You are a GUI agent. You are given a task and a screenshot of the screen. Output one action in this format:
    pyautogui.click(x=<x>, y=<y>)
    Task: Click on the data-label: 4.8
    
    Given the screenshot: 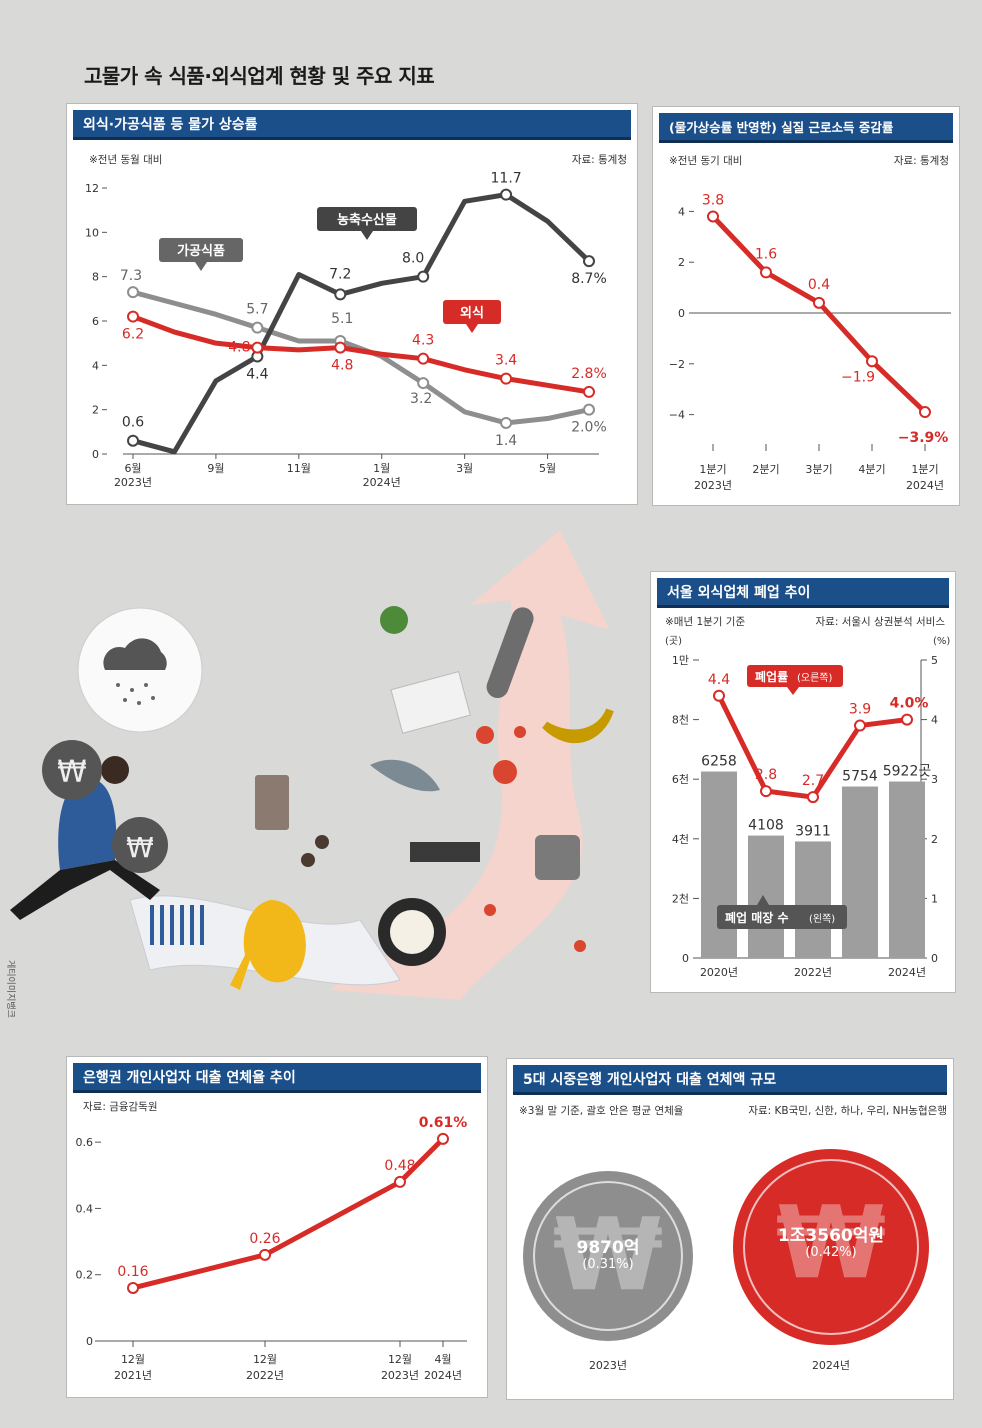 What is the action you would take?
    pyautogui.click(x=342, y=366)
    